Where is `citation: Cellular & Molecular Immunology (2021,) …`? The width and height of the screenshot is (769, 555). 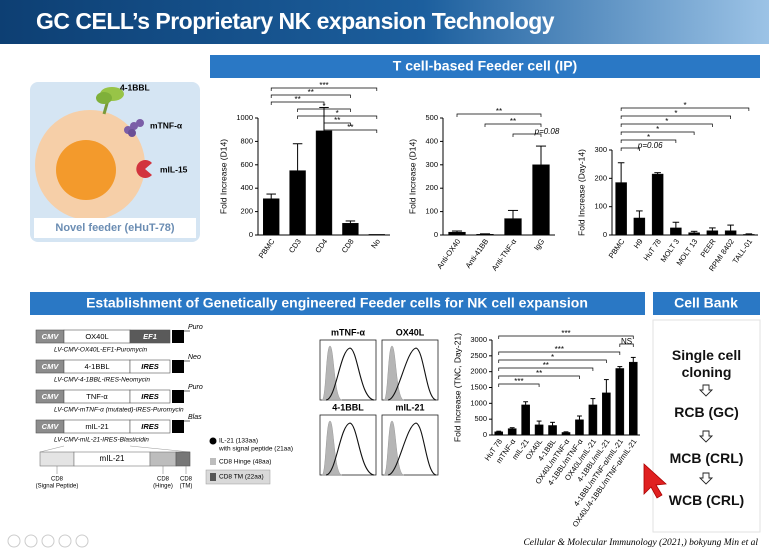
citation: Cellular & Molecular Immunology (2021,) … is located at coordinates (640, 542).